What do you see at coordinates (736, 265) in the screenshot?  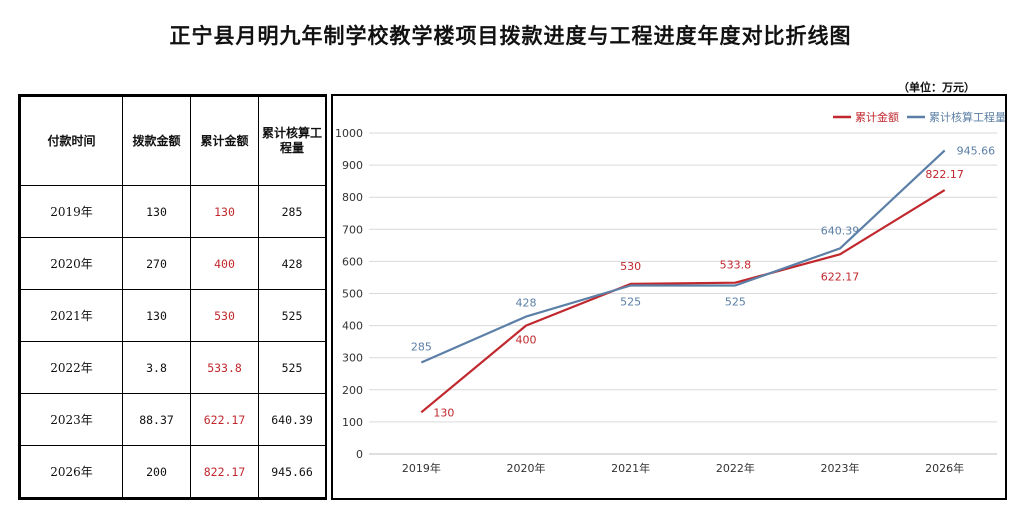 I see `data-label-cumulative: 533.8` at bounding box center [736, 265].